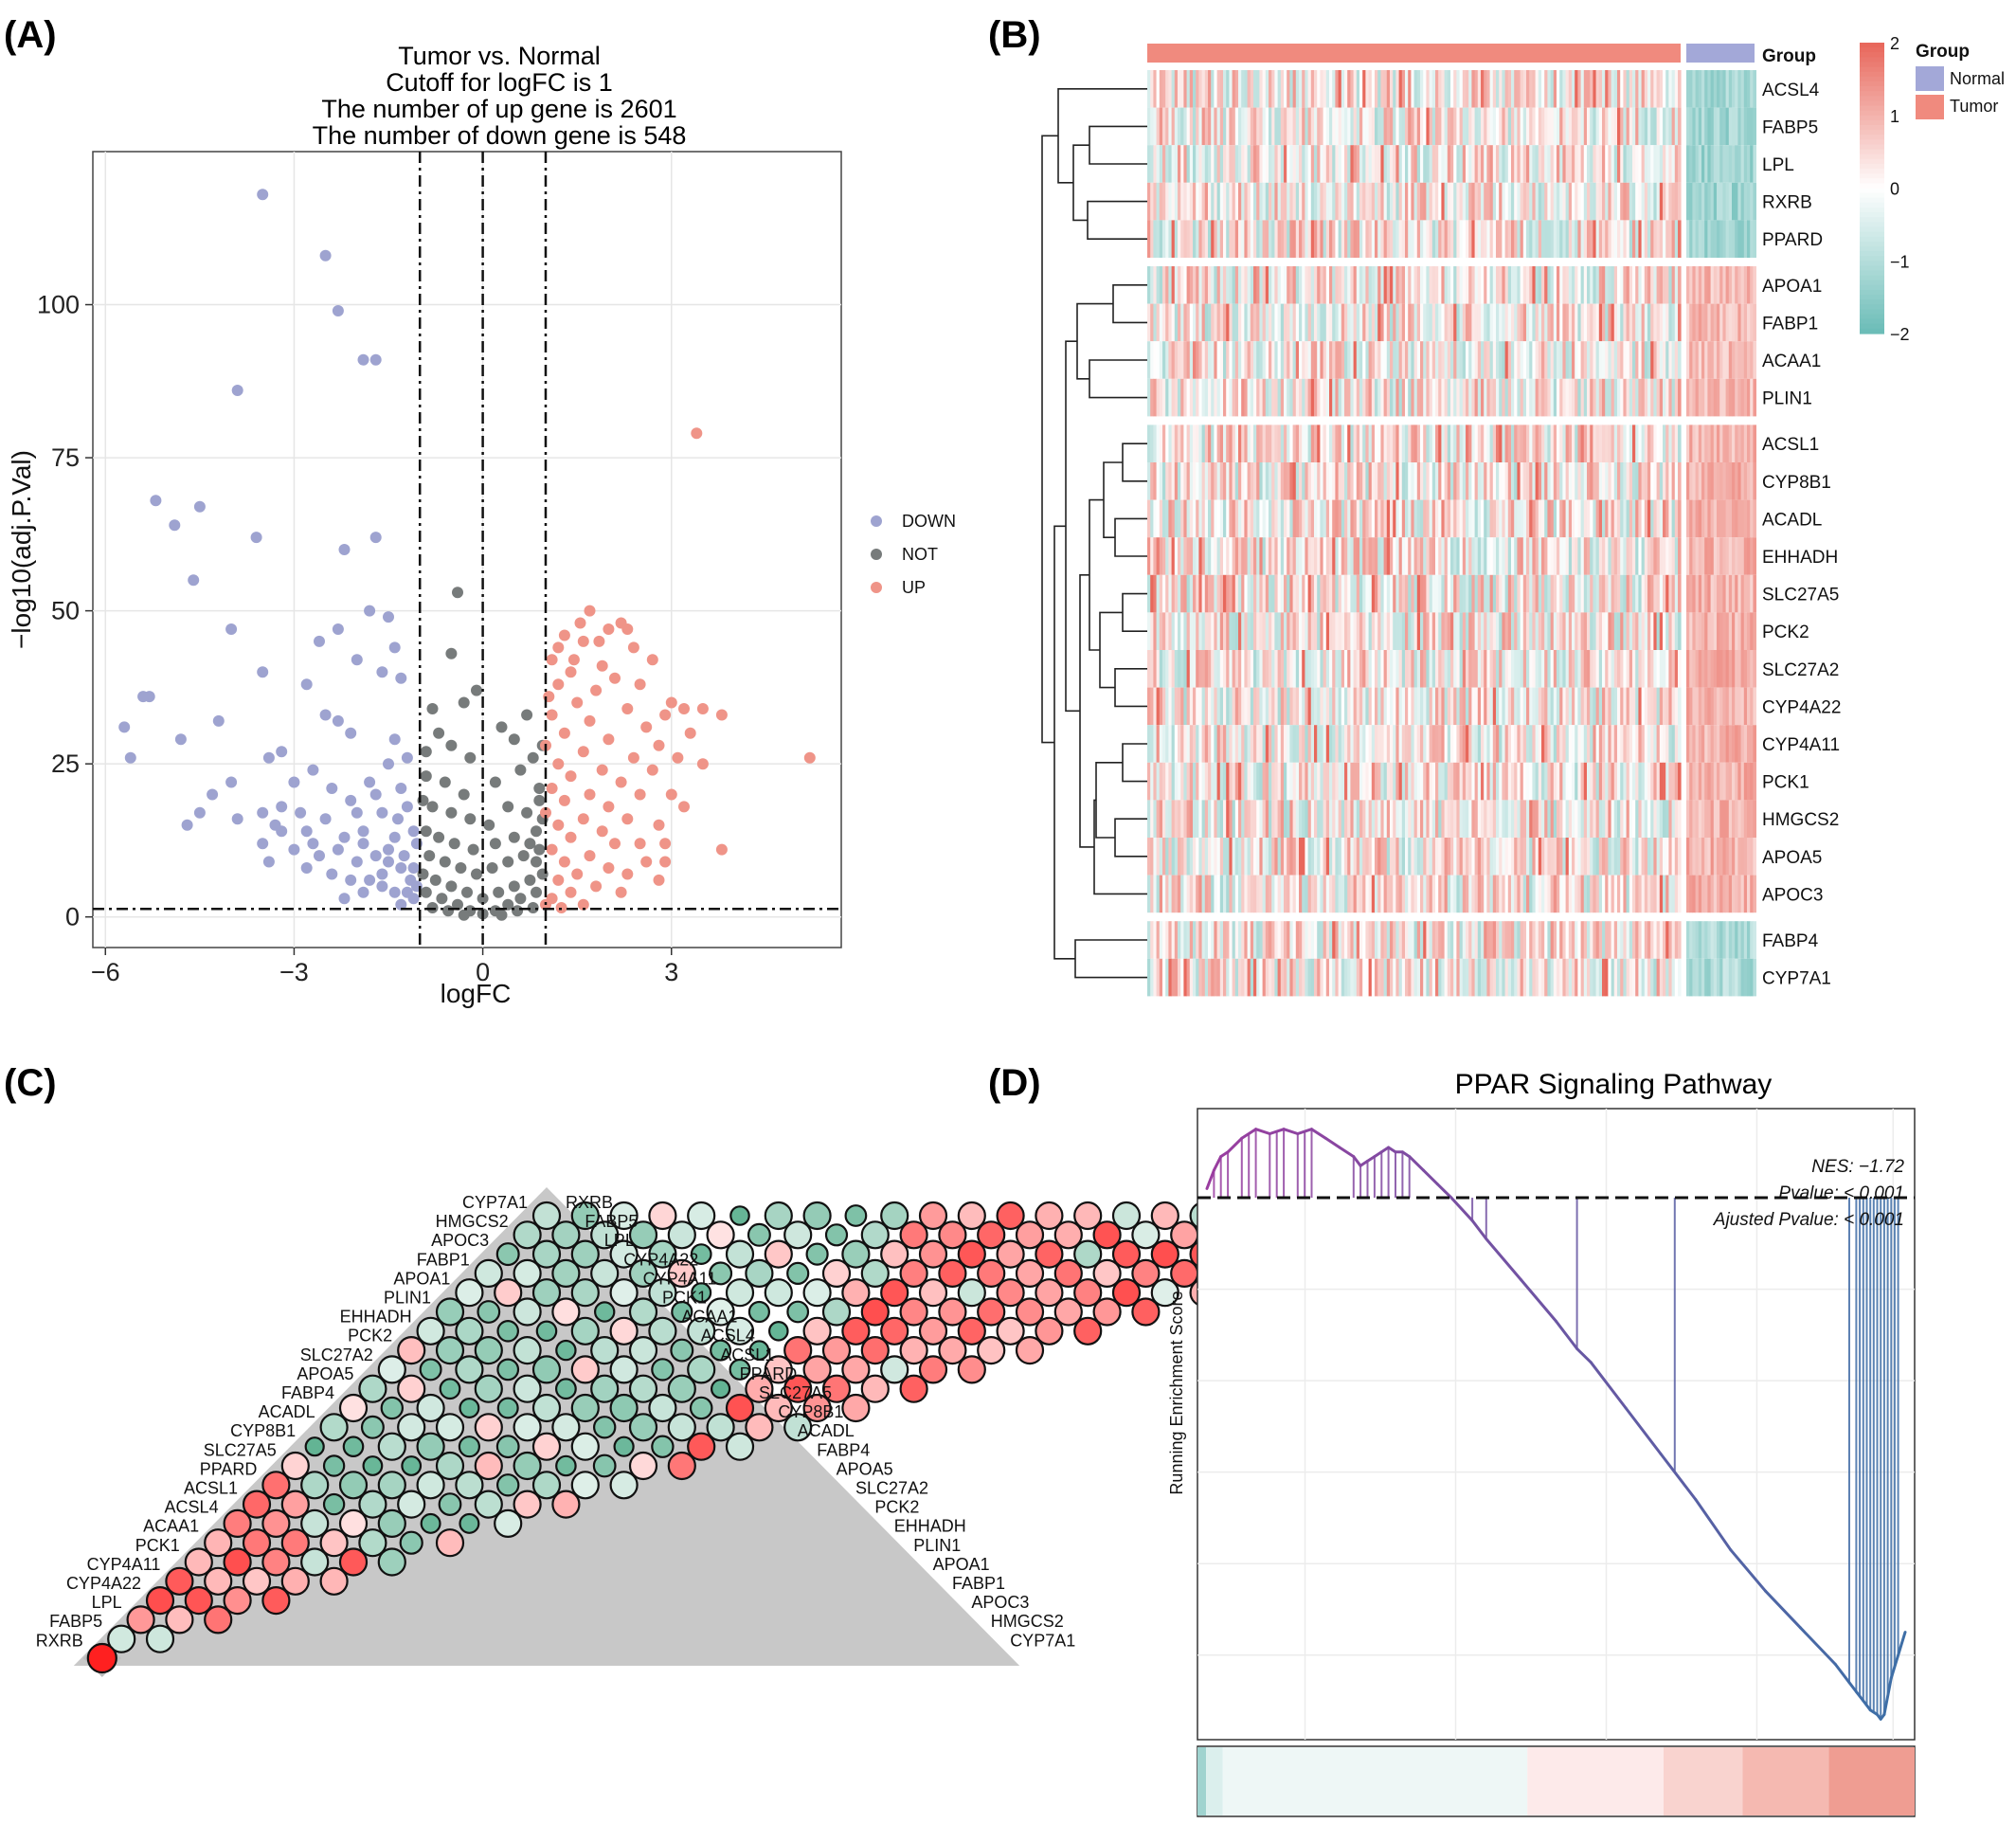 Image resolution: width=2016 pixels, height=1824 pixels. I want to click on volcano-point-not, so click(461, 868).